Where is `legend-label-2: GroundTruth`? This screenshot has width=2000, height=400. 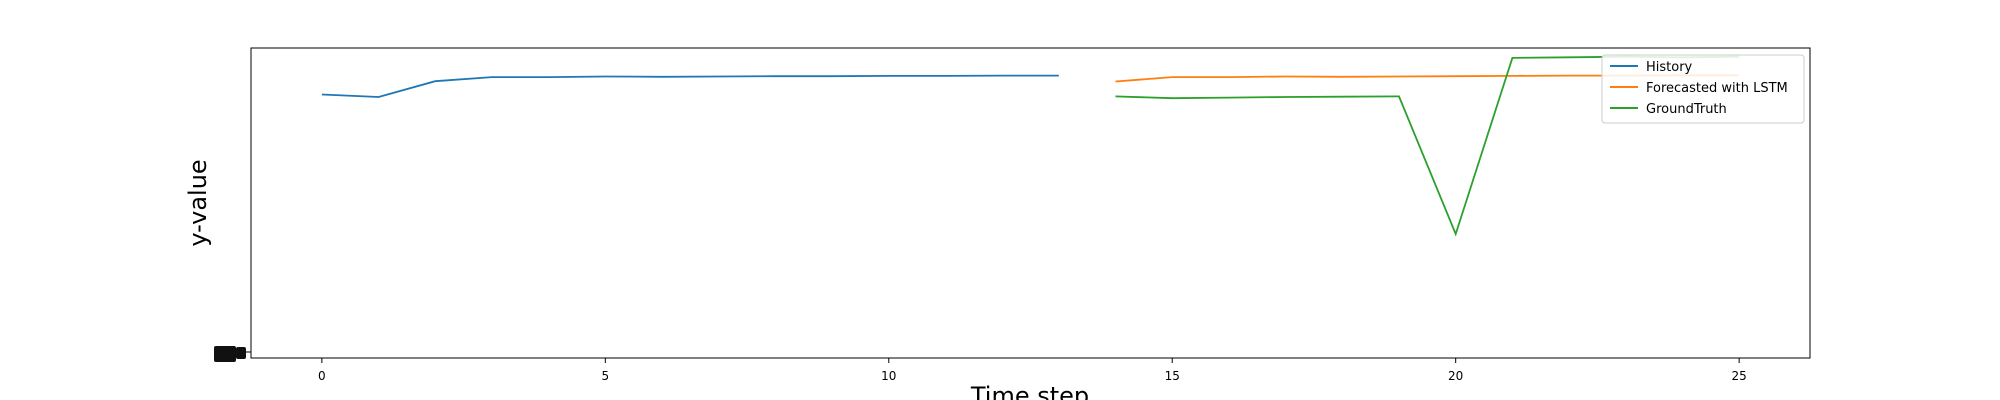
legend-label-2: GroundTruth is located at coordinates (1686, 109).